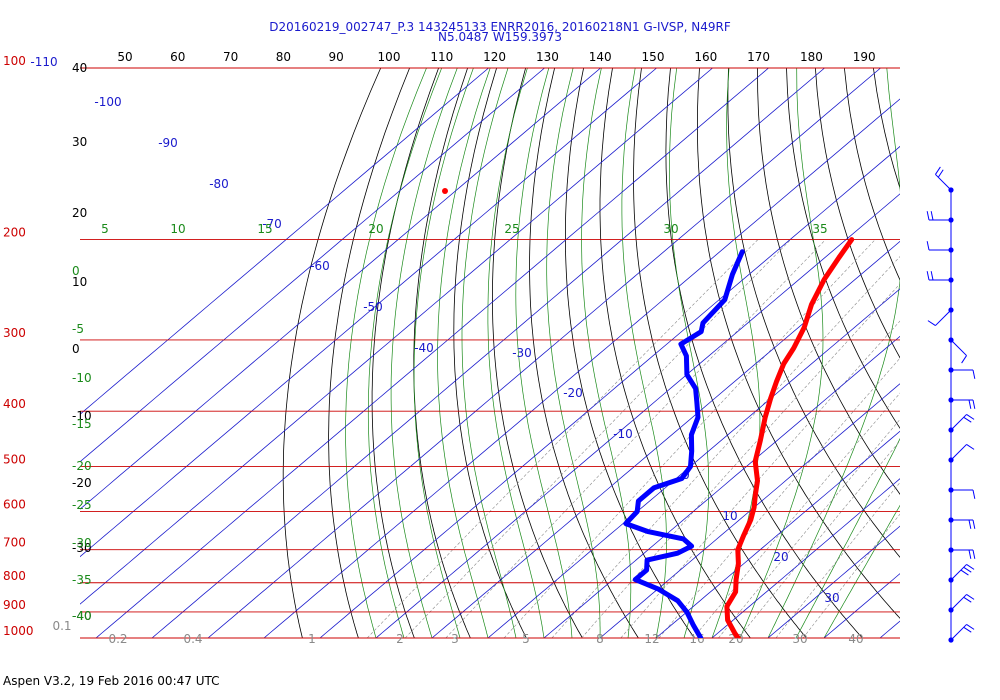 Image resolution: width=1000 pixels, height=700 pixels. Describe the element at coordinates (78, 329) in the screenshot. I see `moist-adiabat-label: -5` at that location.